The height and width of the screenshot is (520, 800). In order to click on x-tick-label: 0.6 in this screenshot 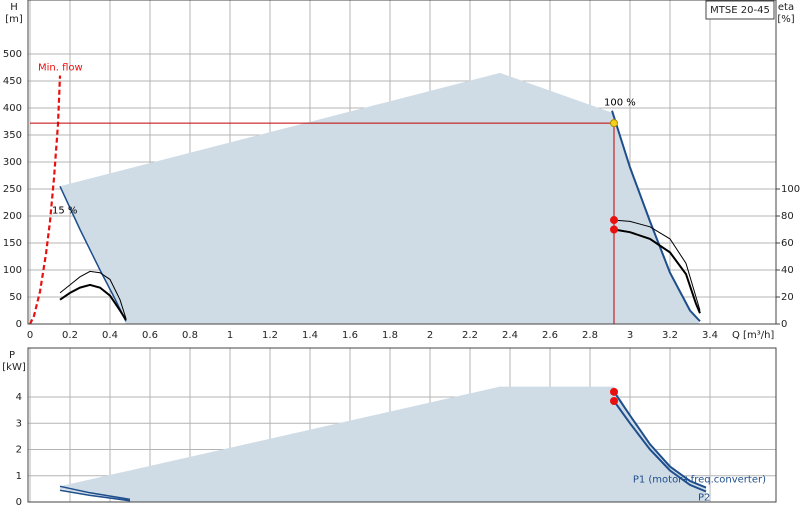, I will do `click(150, 335)`.